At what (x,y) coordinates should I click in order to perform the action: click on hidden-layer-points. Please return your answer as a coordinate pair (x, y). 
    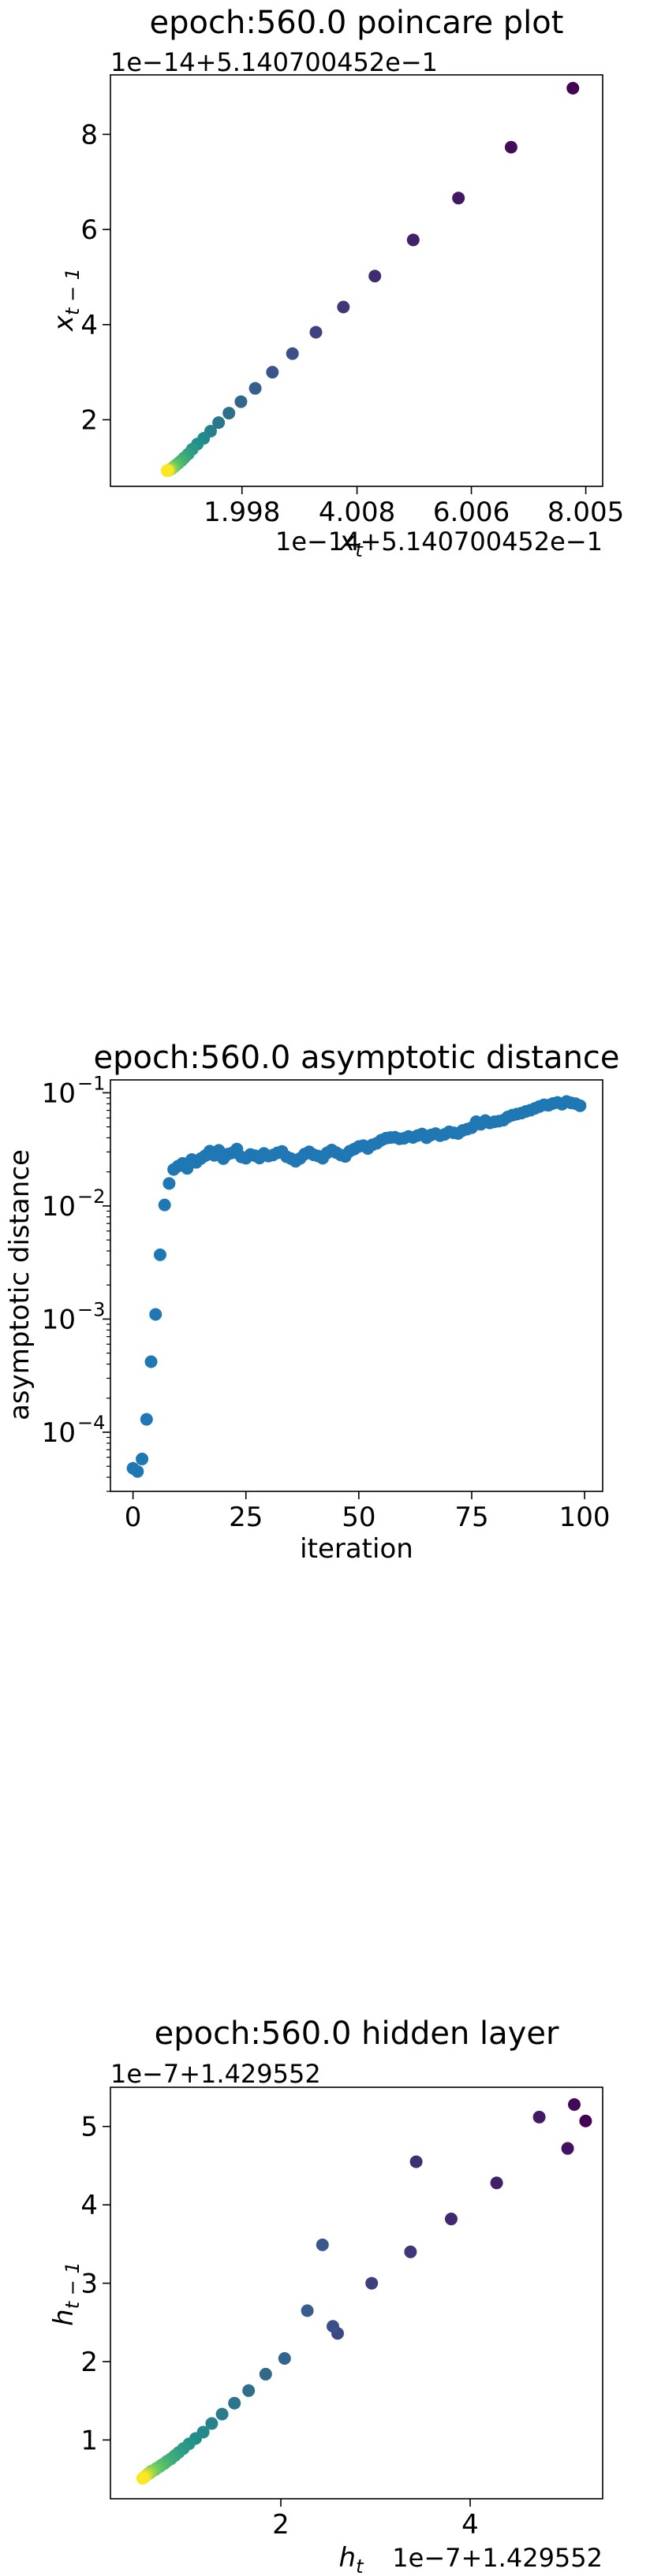
    Looking at the image, I should click on (364, 2291).